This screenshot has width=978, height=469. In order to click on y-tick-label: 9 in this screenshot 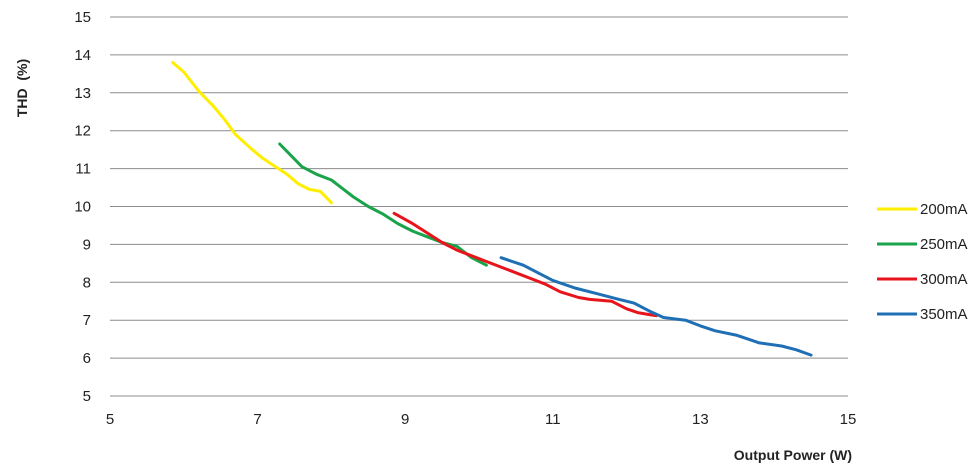, I will do `click(87, 244)`.